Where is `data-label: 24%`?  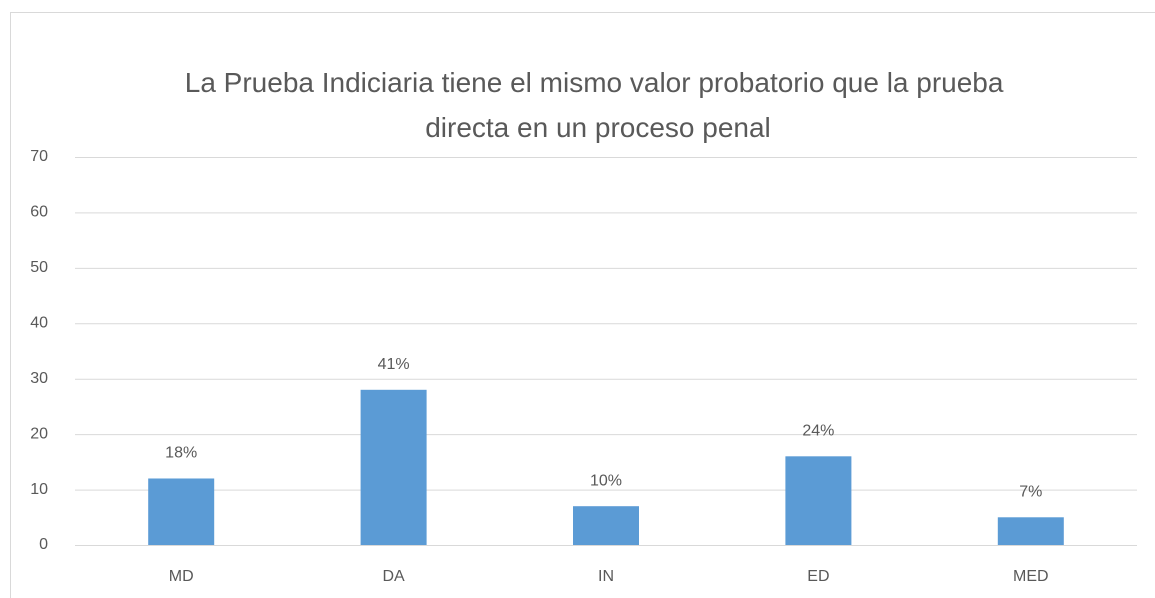
data-label: 24% is located at coordinates (818, 431).